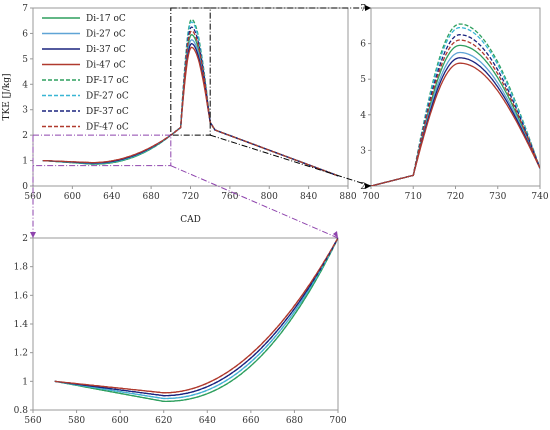  I want to click on main-ytick-label: 5, so click(25, 60).